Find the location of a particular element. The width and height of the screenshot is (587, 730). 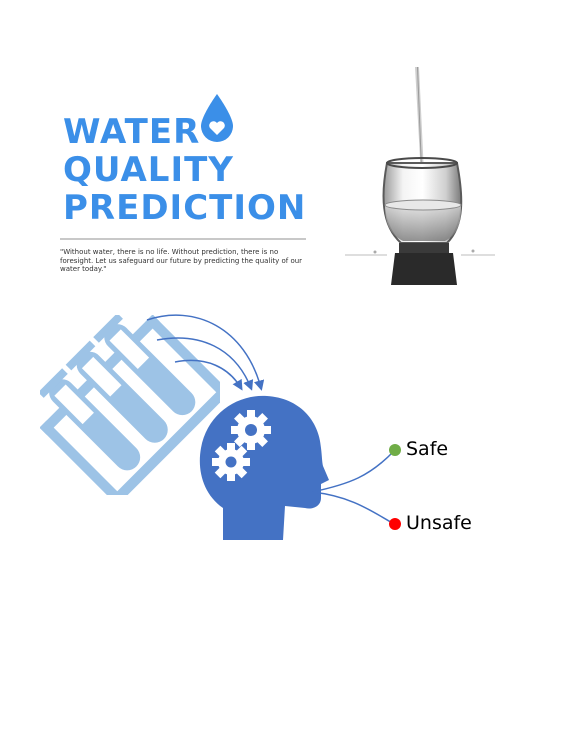

test-tube-rack-icon is located at coordinates (130, 405).